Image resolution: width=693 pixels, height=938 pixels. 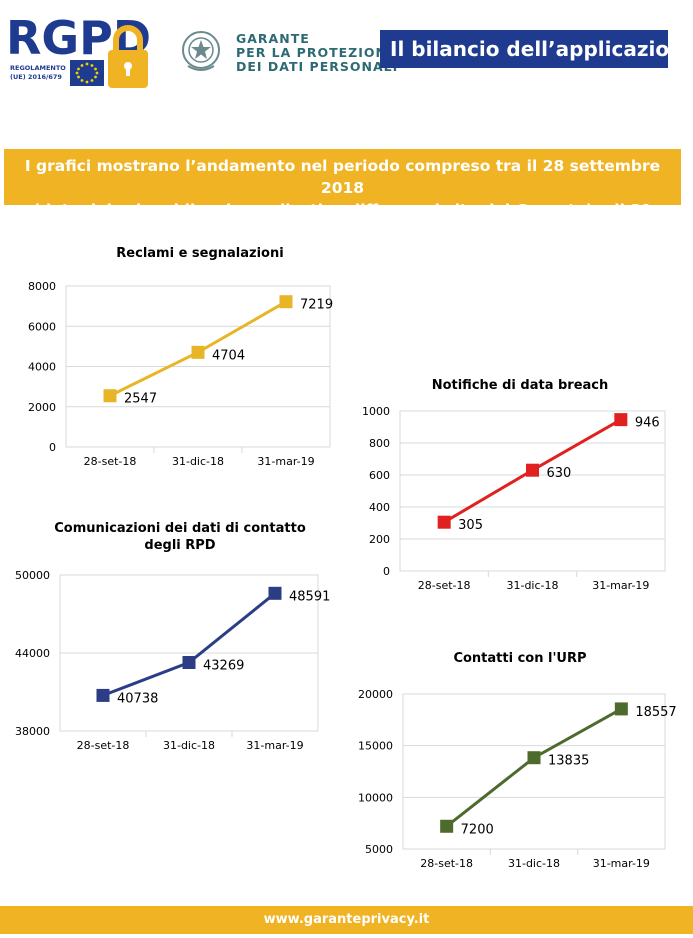 What do you see at coordinates (559, 473) in the screenshot?
I see `data-label: 630` at bounding box center [559, 473].